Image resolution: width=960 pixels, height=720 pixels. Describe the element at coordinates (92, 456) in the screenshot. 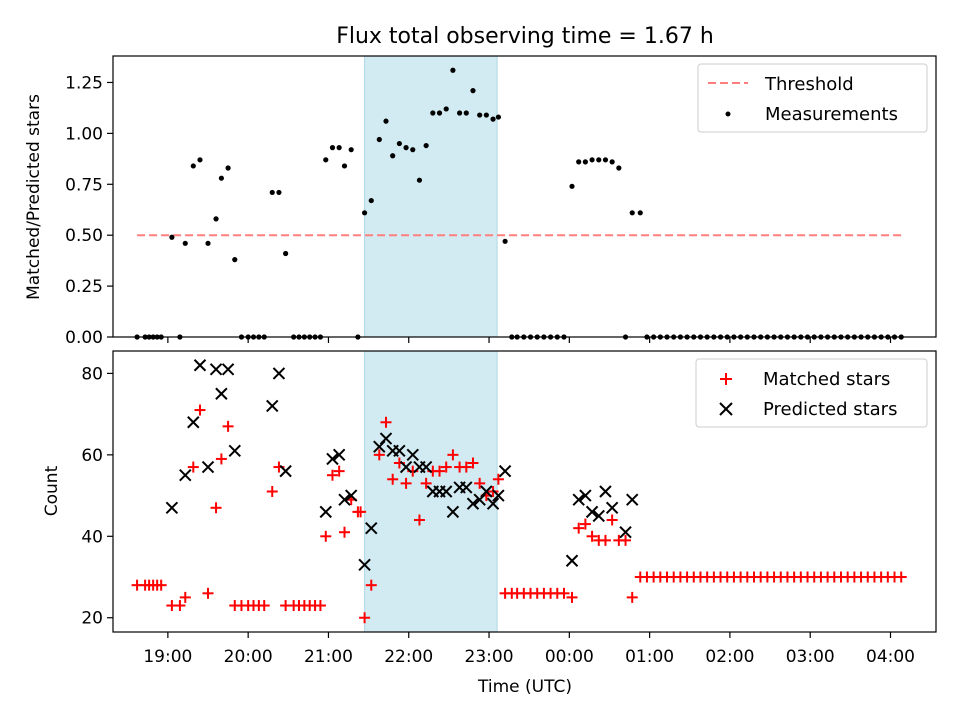

I see `y-tick-label: 60` at that location.